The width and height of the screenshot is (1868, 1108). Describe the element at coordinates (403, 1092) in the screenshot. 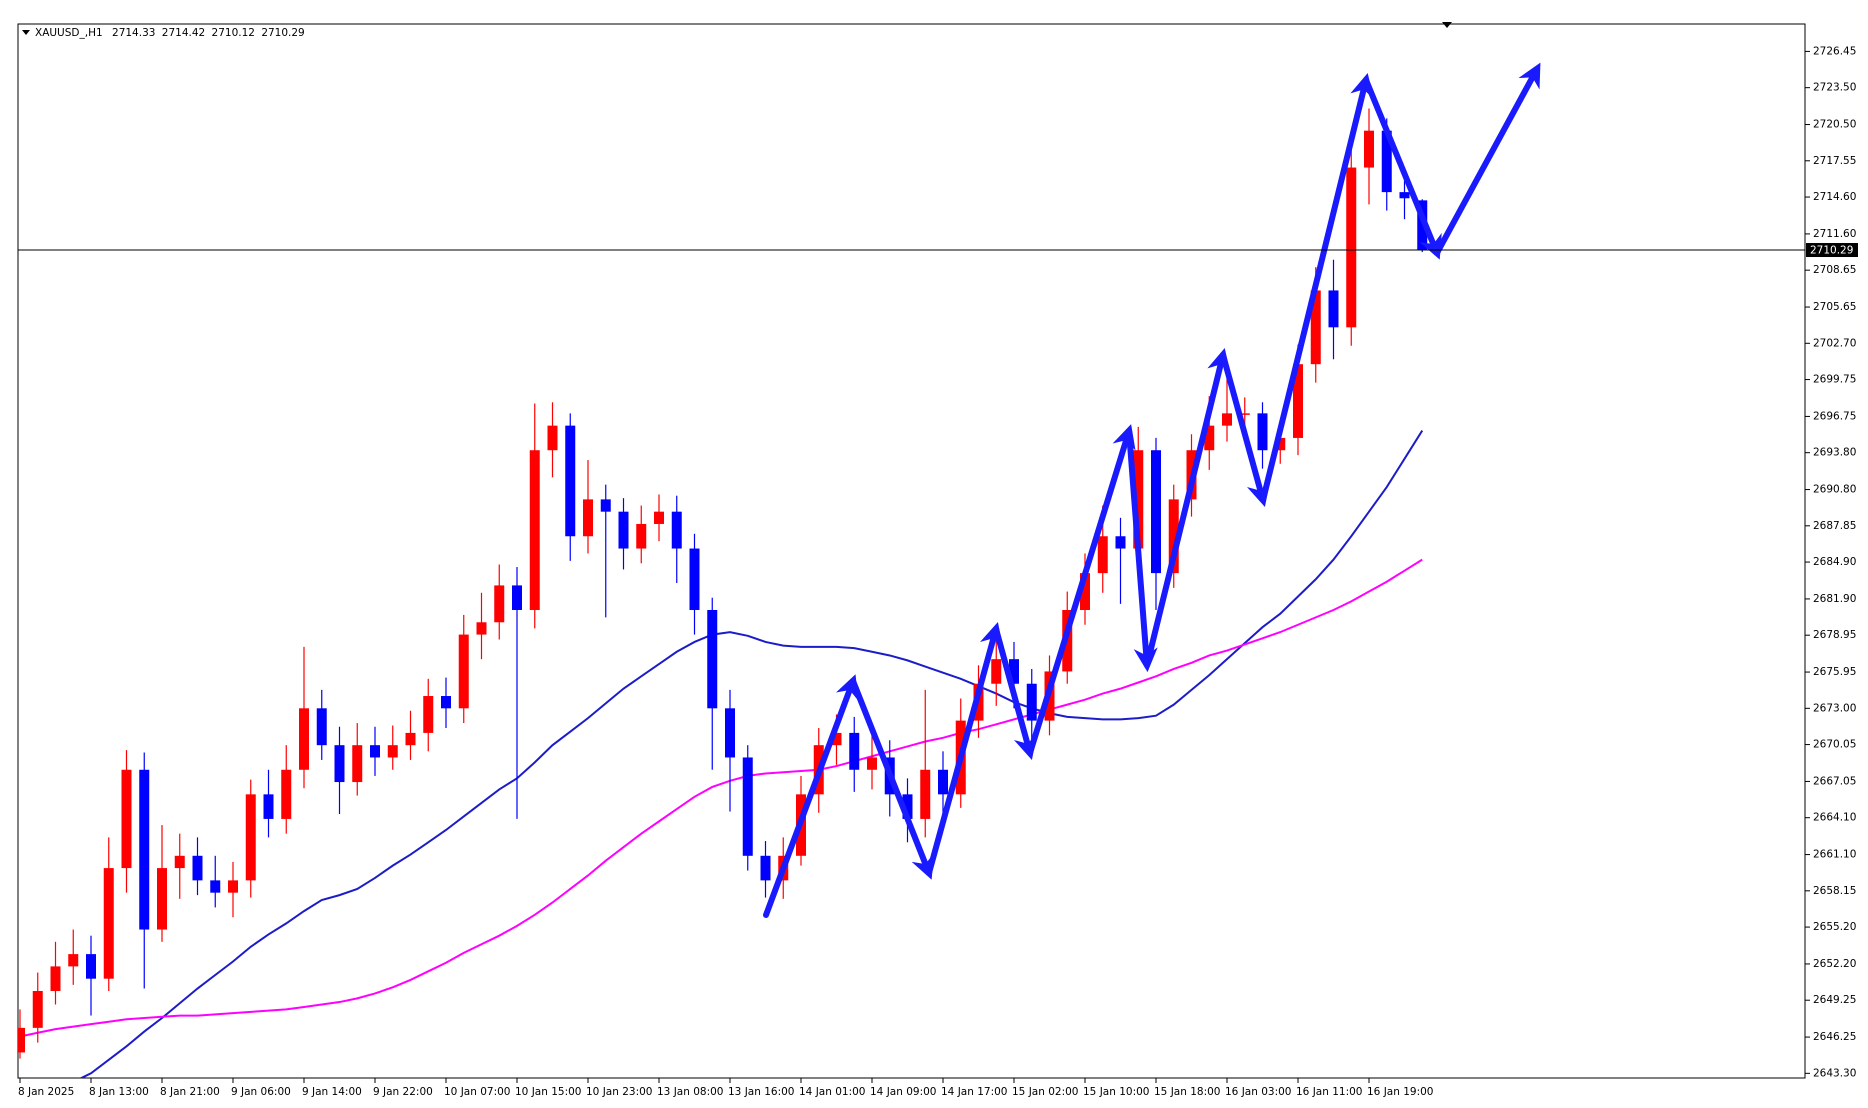

I see `x-tick-label: 9 Jan 22:00` at that location.